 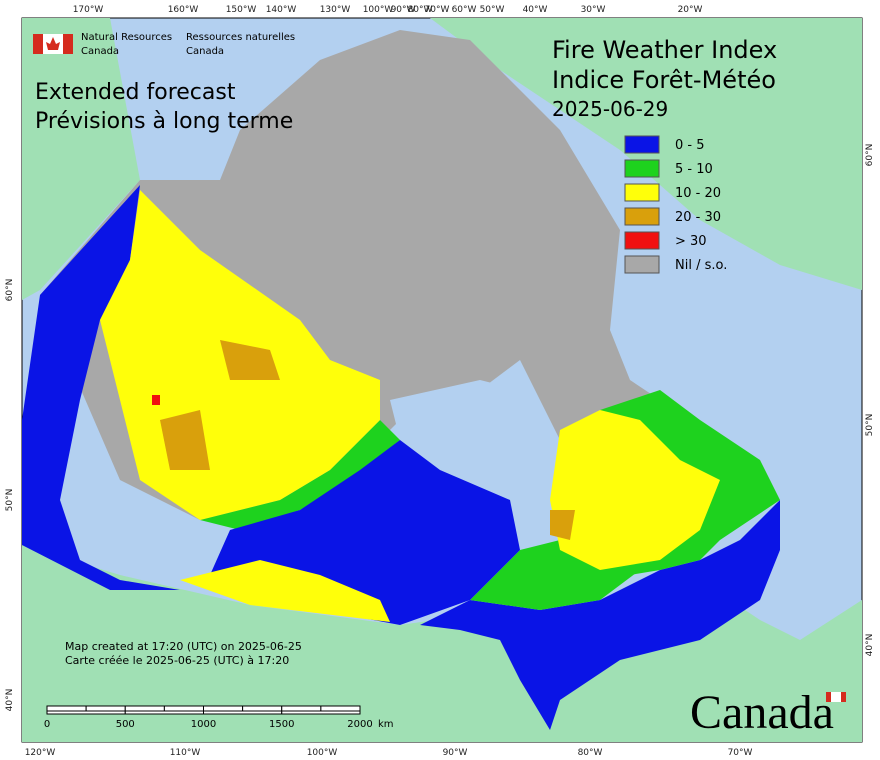 I want to click on credit: Map created at 17:20 (UTC) on 2025-06-25, so click(x=183, y=646).